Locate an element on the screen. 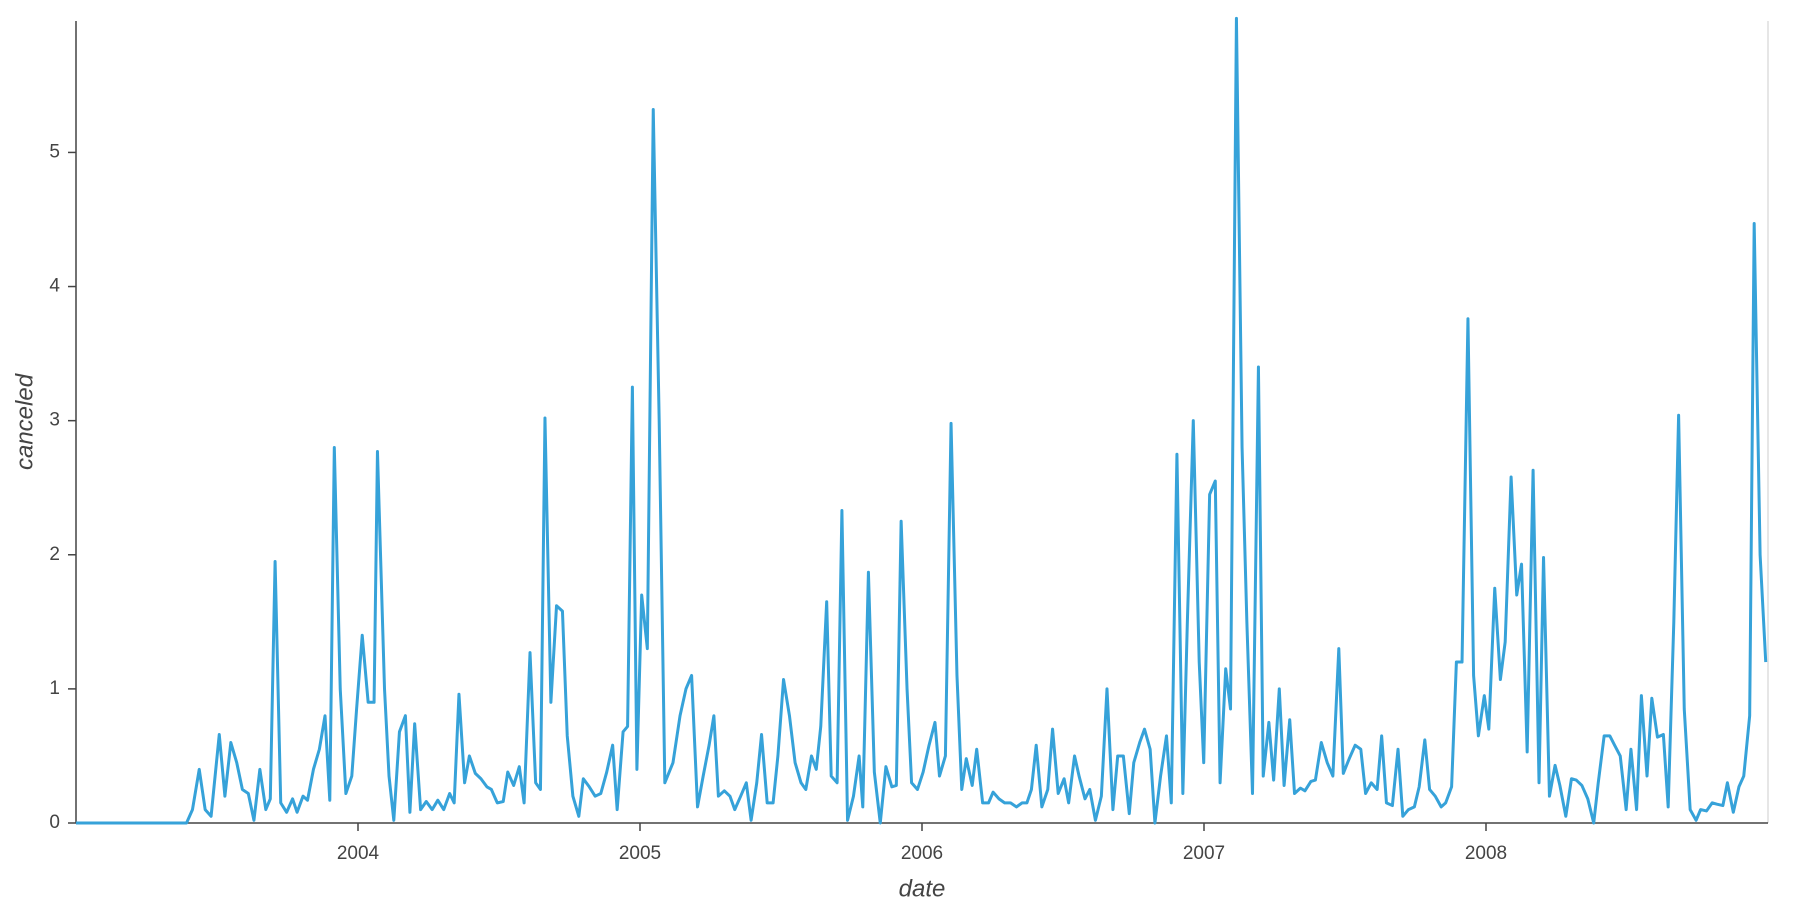 This screenshot has width=1800, height=900. y-tick-label: 5 is located at coordinates (54, 151).